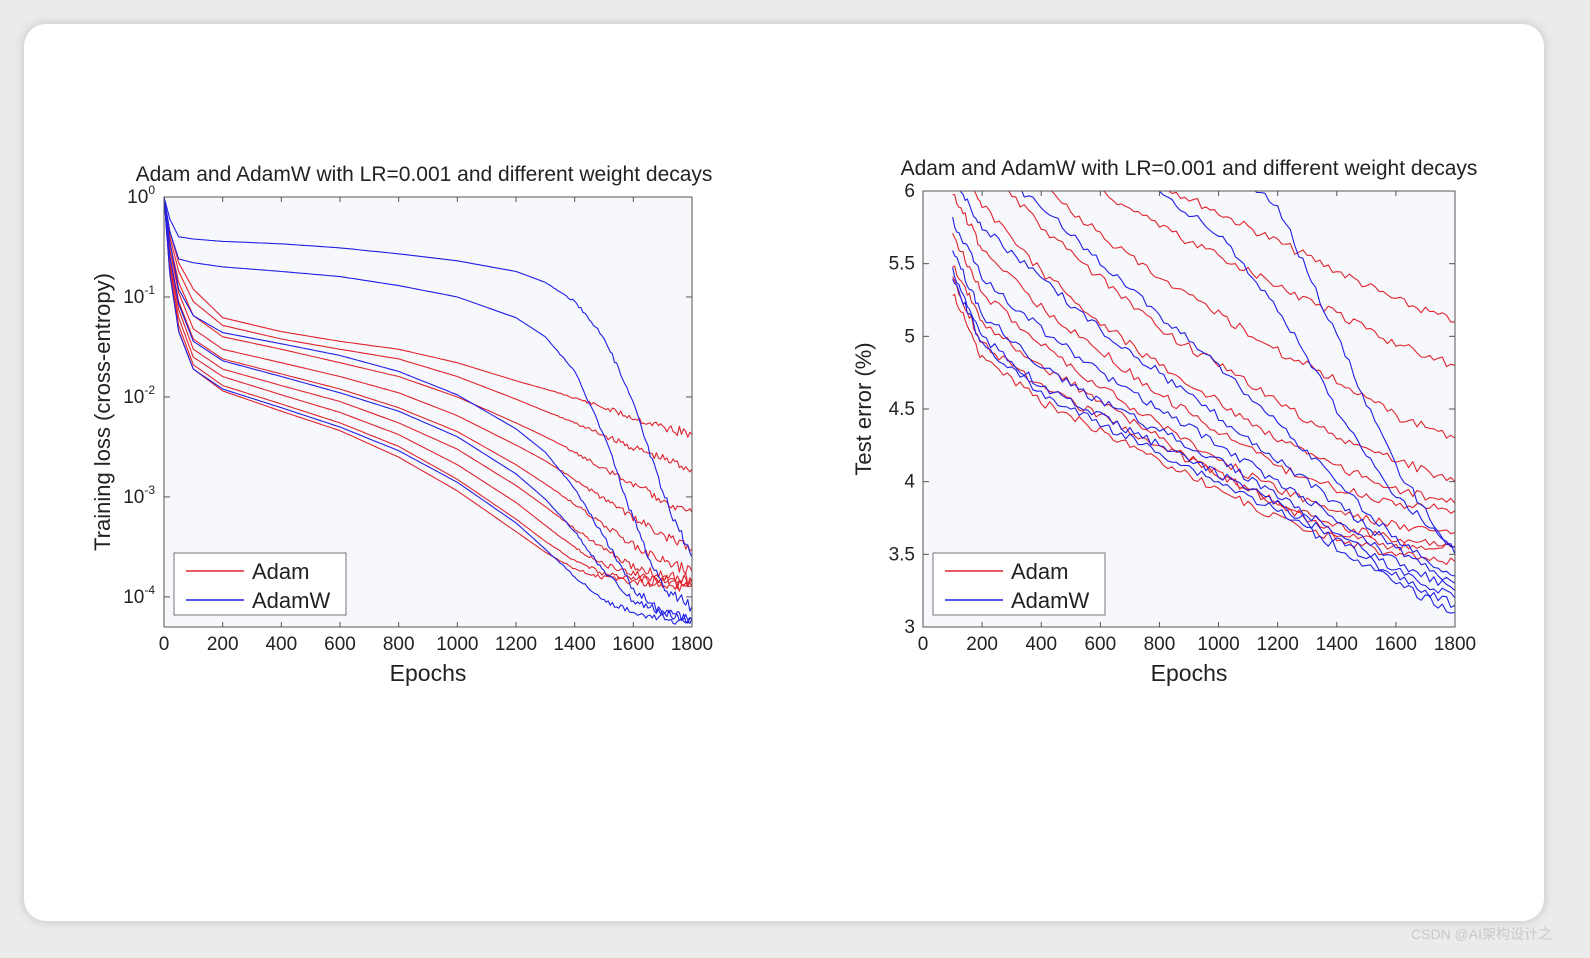 The image size is (1590, 958). What do you see at coordinates (139, 395) in the screenshot?
I see `y-tick-label: 10⁻²` at bounding box center [139, 395].